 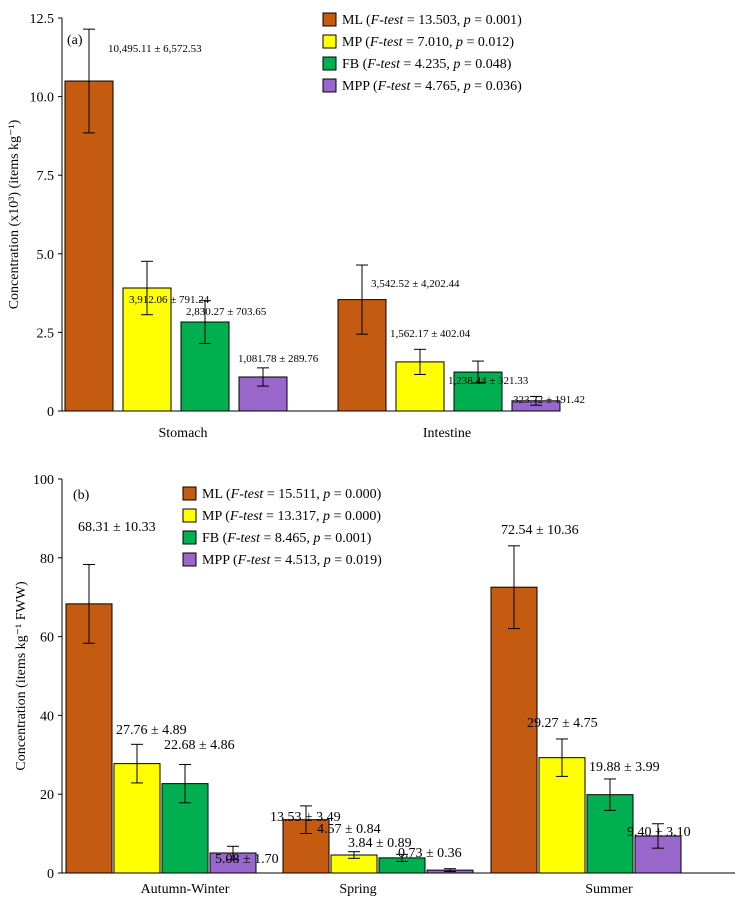 I want to click on y-tick-label: 12.5, so click(x=42, y=19).